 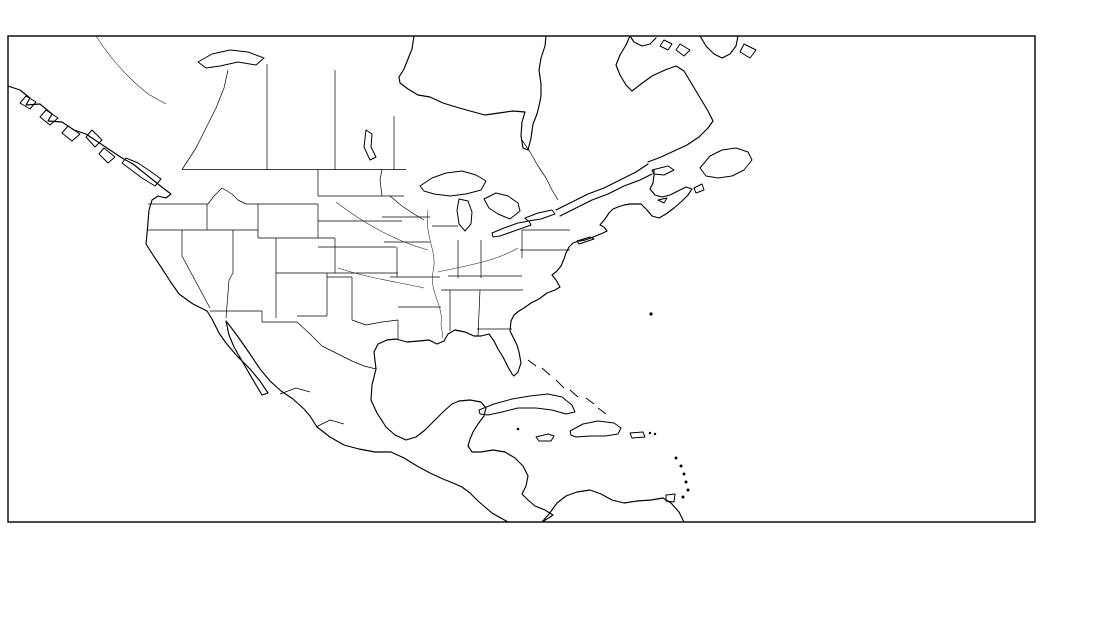 I want to click on mississippi-river, so click(x=435, y=274).